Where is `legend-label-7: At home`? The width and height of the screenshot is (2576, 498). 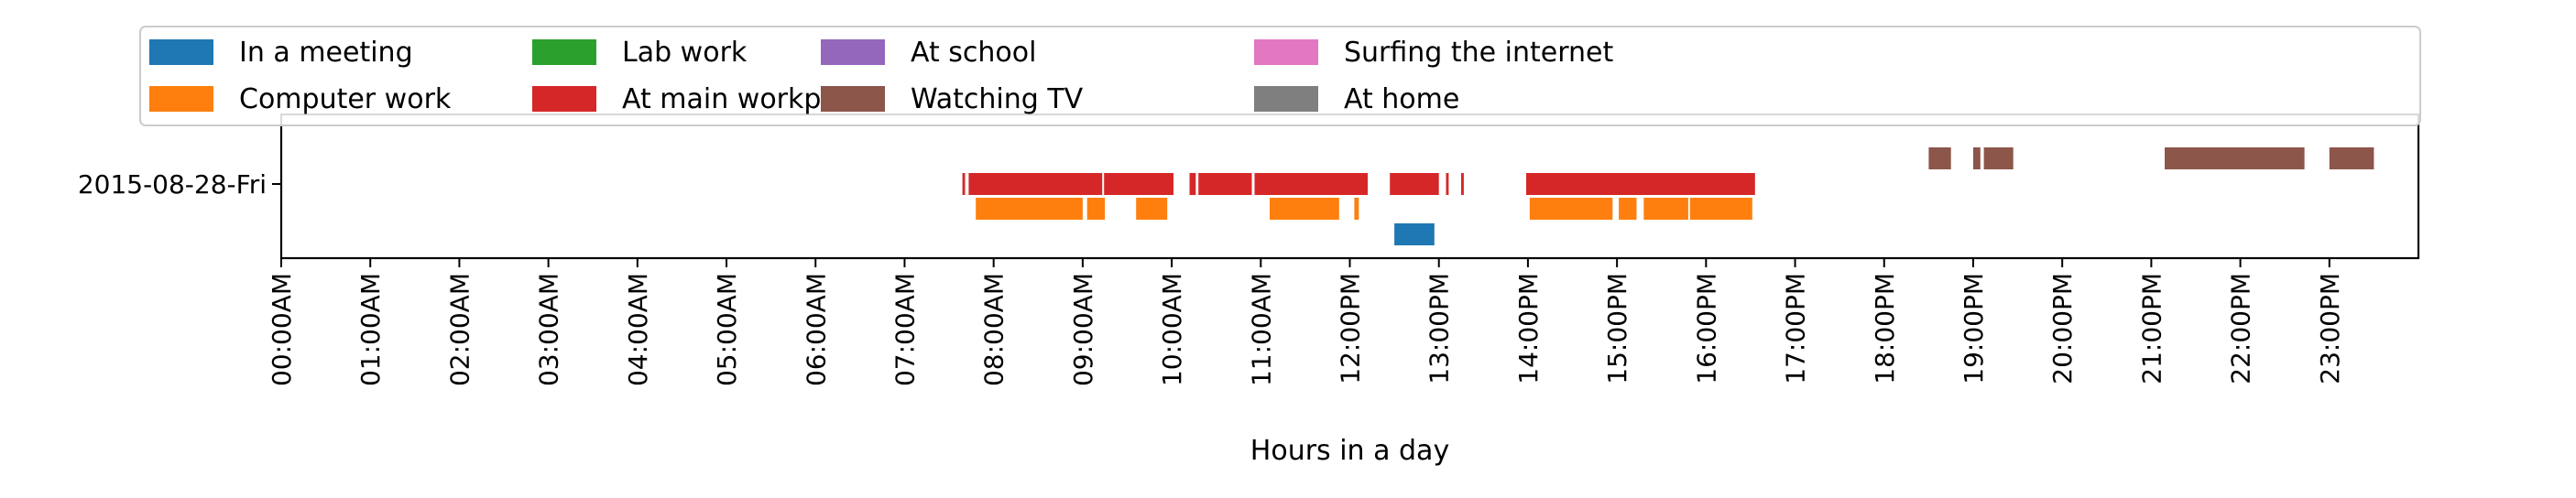
legend-label-7: At home is located at coordinates (1401, 99).